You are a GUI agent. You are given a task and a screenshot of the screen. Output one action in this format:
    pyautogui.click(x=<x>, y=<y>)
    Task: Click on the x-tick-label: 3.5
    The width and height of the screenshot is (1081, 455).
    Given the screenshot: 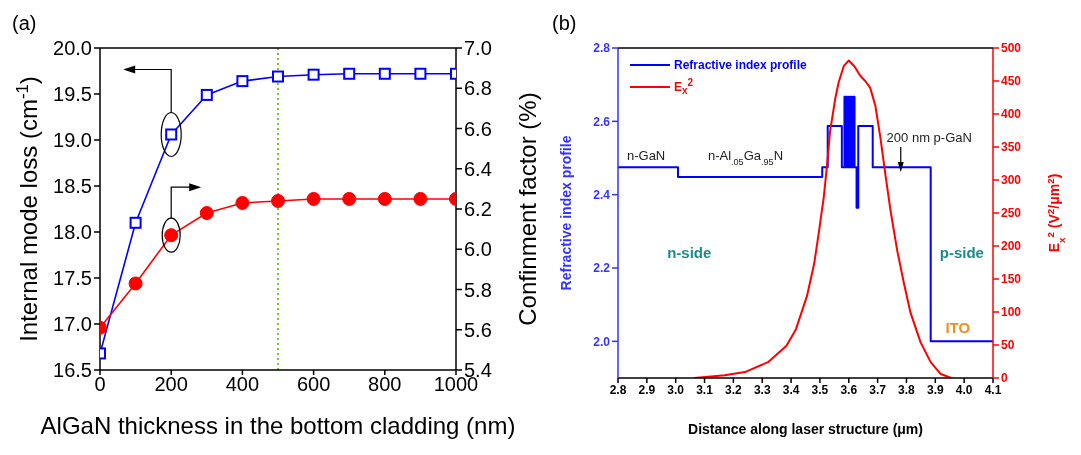 What is the action you would take?
    pyautogui.click(x=820, y=389)
    